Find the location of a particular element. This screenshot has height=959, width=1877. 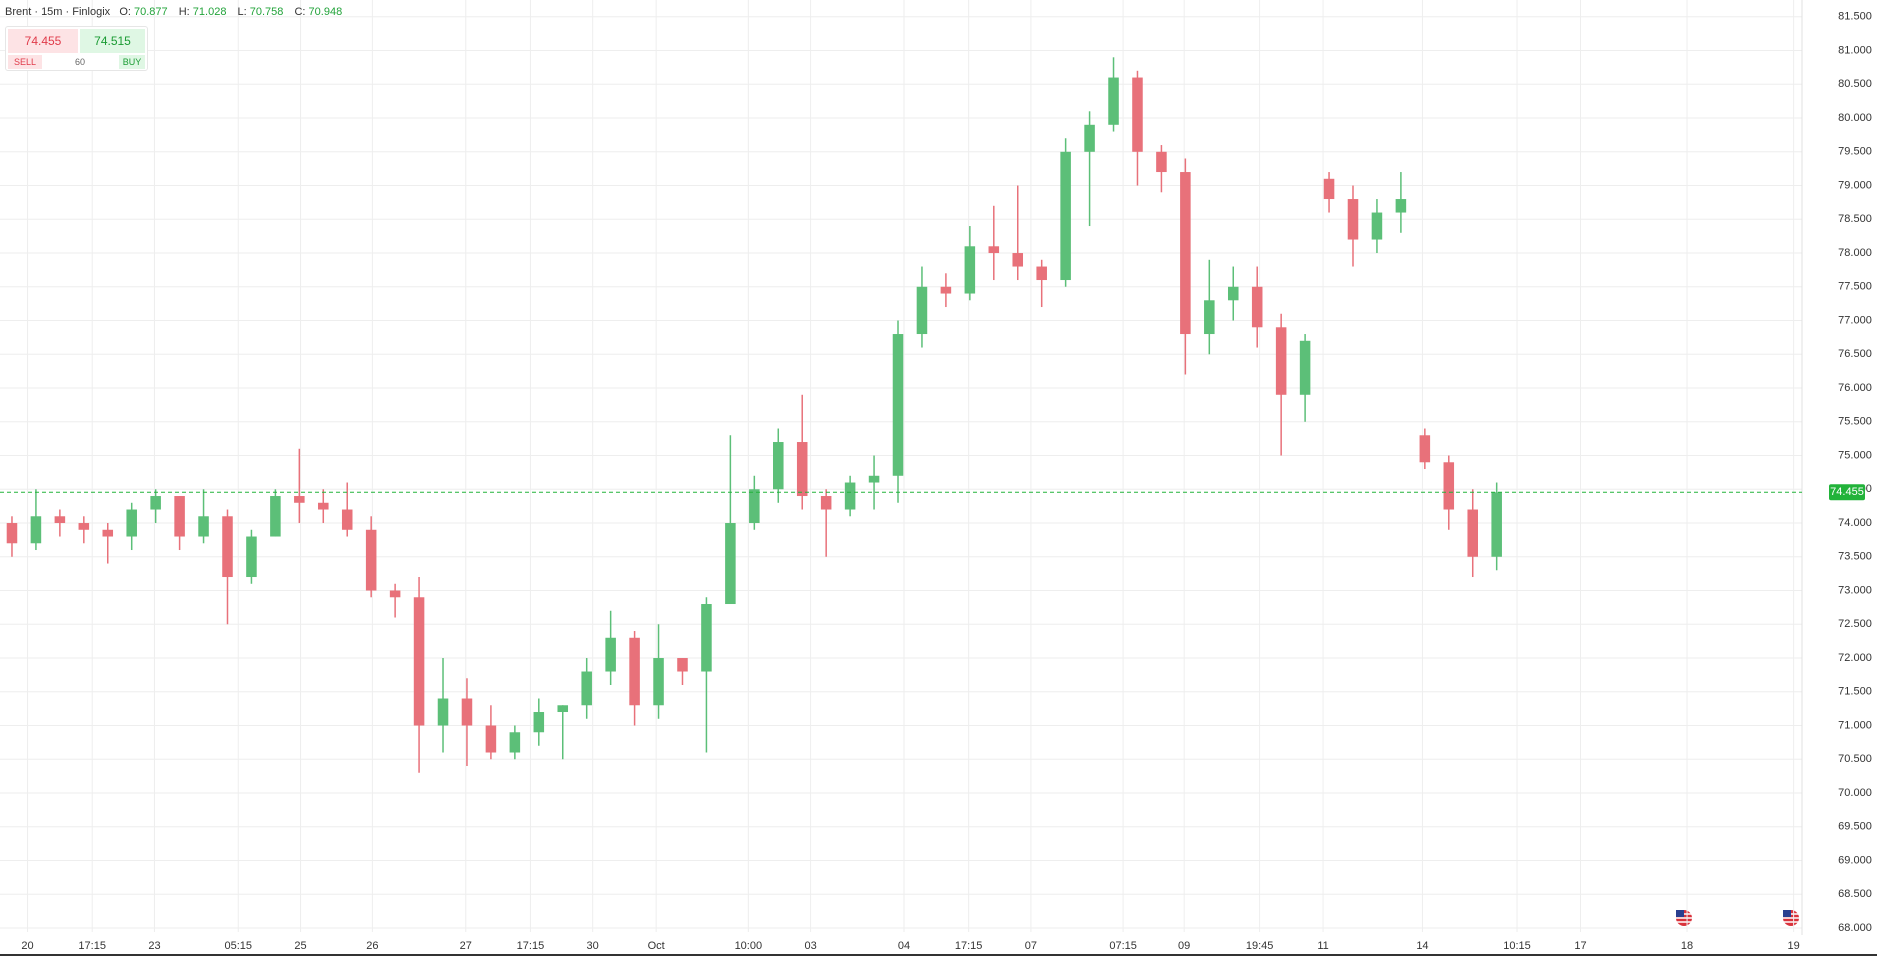

x-tick-label: 20 is located at coordinates (27, 946).